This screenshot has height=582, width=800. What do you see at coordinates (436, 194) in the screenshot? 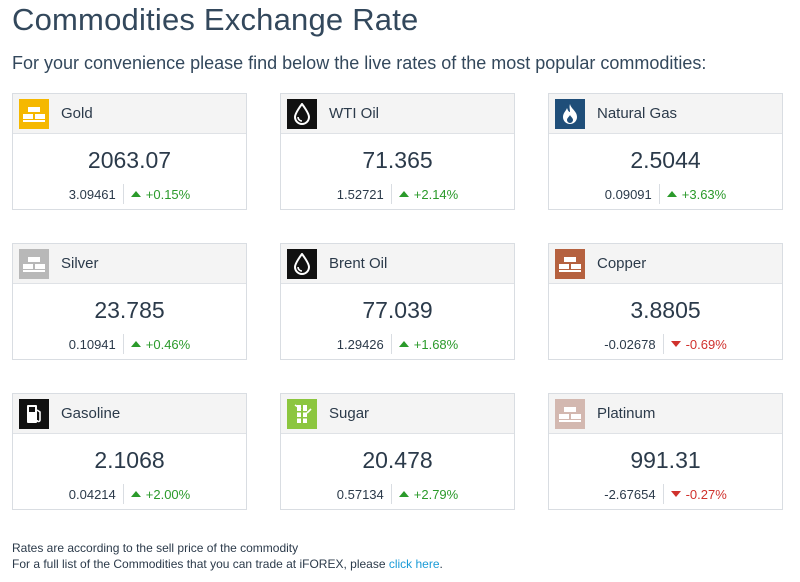
I see `change-percent: +2.14%` at bounding box center [436, 194].